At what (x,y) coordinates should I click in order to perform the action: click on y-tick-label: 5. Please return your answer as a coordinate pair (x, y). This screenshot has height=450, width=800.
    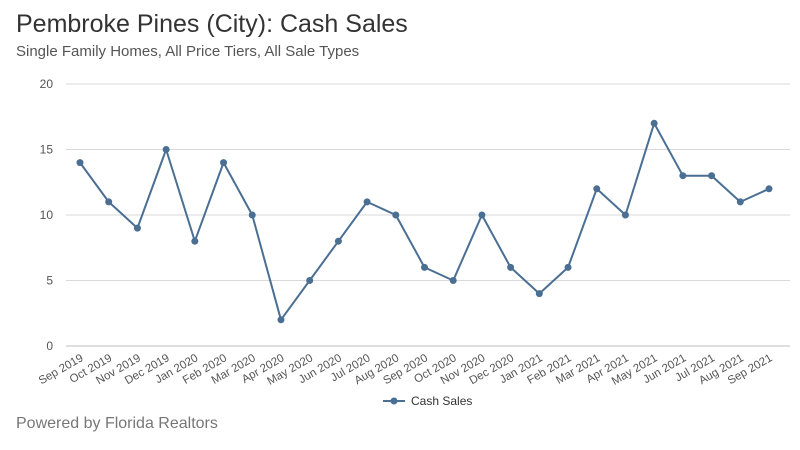
    Looking at the image, I should click on (49, 281).